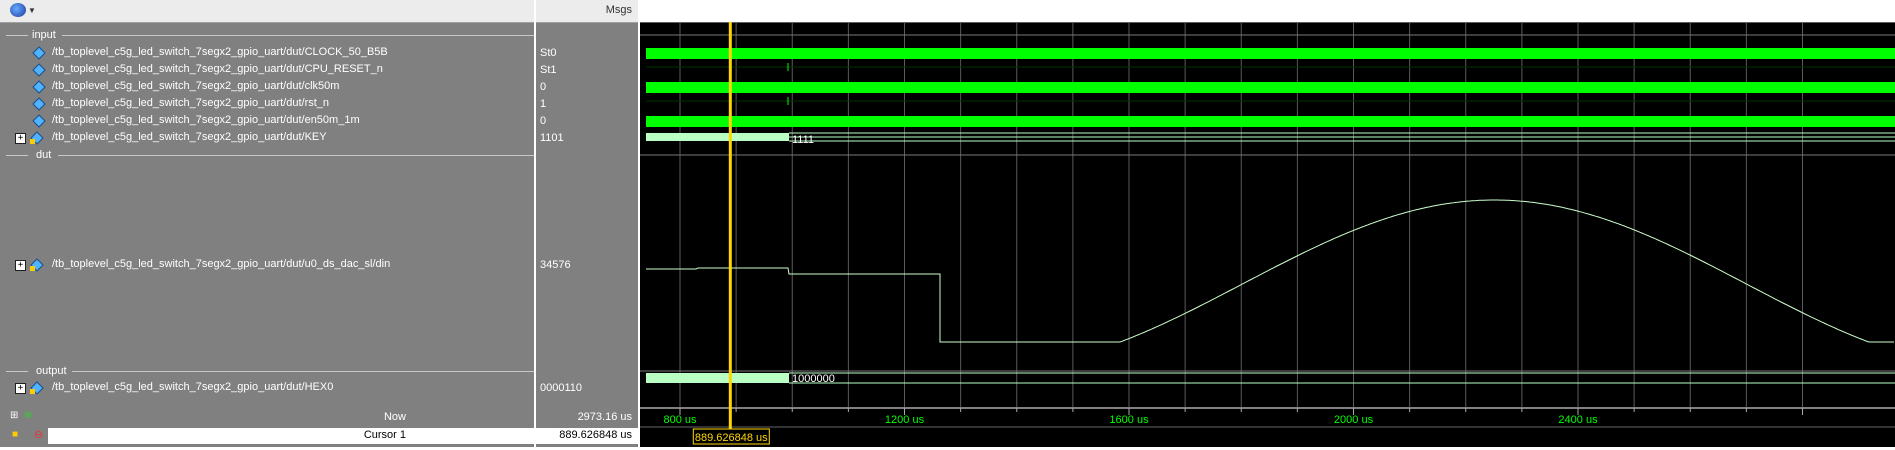 Image resolution: width=1895 pixels, height=450 pixels. What do you see at coordinates (267, 11) in the screenshot?
I see `names-header: ▼` at bounding box center [267, 11].